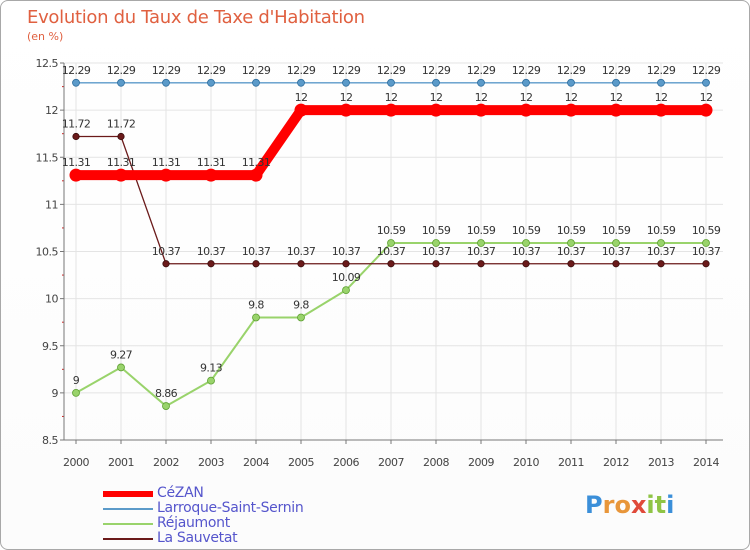 The width and height of the screenshot is (750, 550). I want to click on legend-label-rejaumont: Réjaumont, so click(193, 523).